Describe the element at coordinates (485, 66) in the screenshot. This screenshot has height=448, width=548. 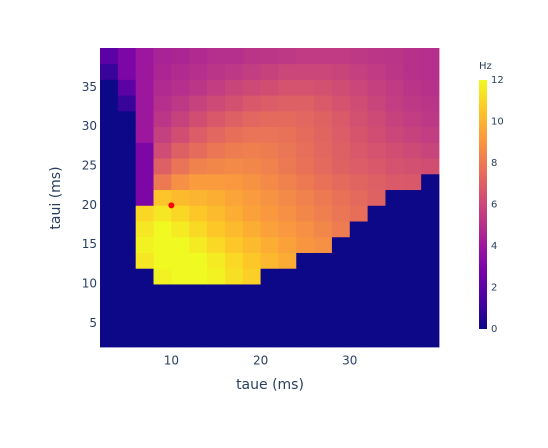
I see `colorbar-title: Hz` at that location.